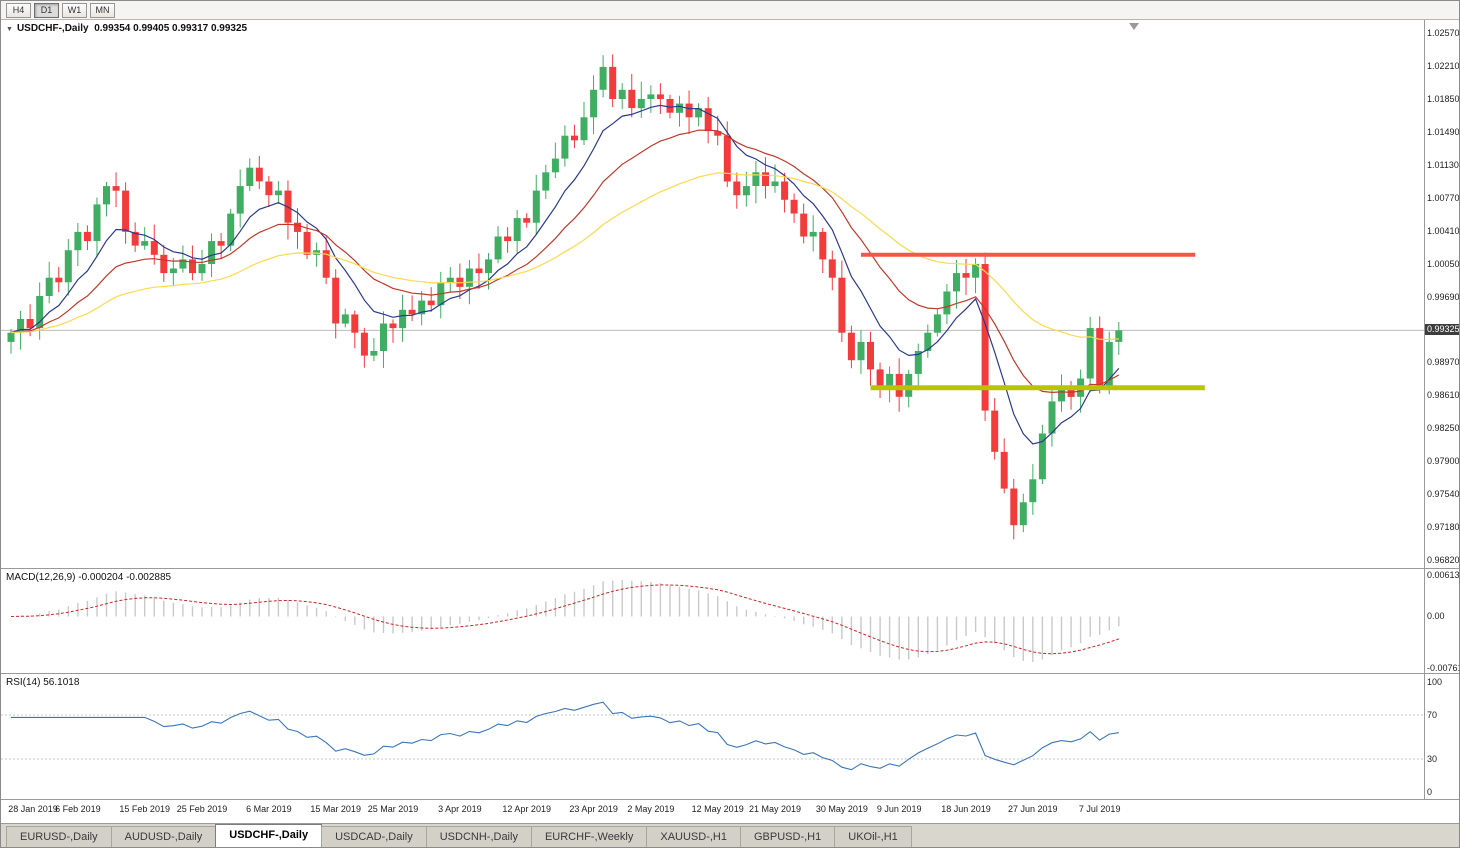 This screenshot has height=848, width=1460. Describe the element at coordinates (1099, 809) in the screenshot. I see `date-axis-label: 7 Jul 2019` at that location.